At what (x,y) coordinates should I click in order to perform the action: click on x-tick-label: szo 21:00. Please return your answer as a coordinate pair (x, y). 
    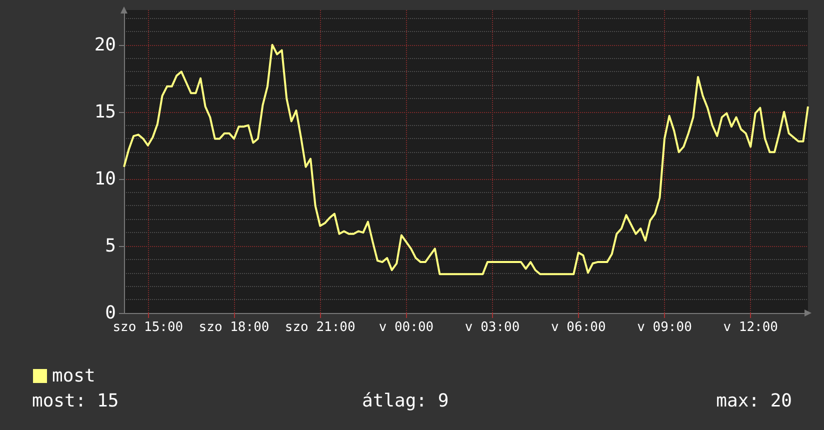
    Looking at the image, I should click on (320, 327).